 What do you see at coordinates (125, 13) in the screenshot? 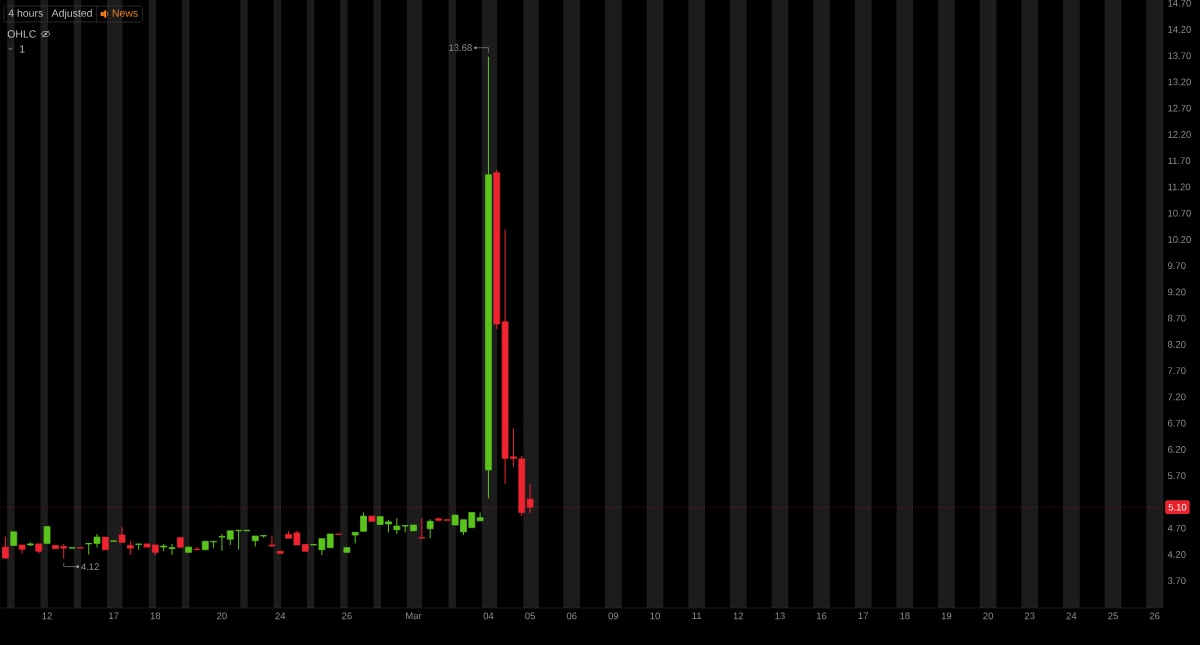
I see `annotation: News` at bounding box center [125, 13].